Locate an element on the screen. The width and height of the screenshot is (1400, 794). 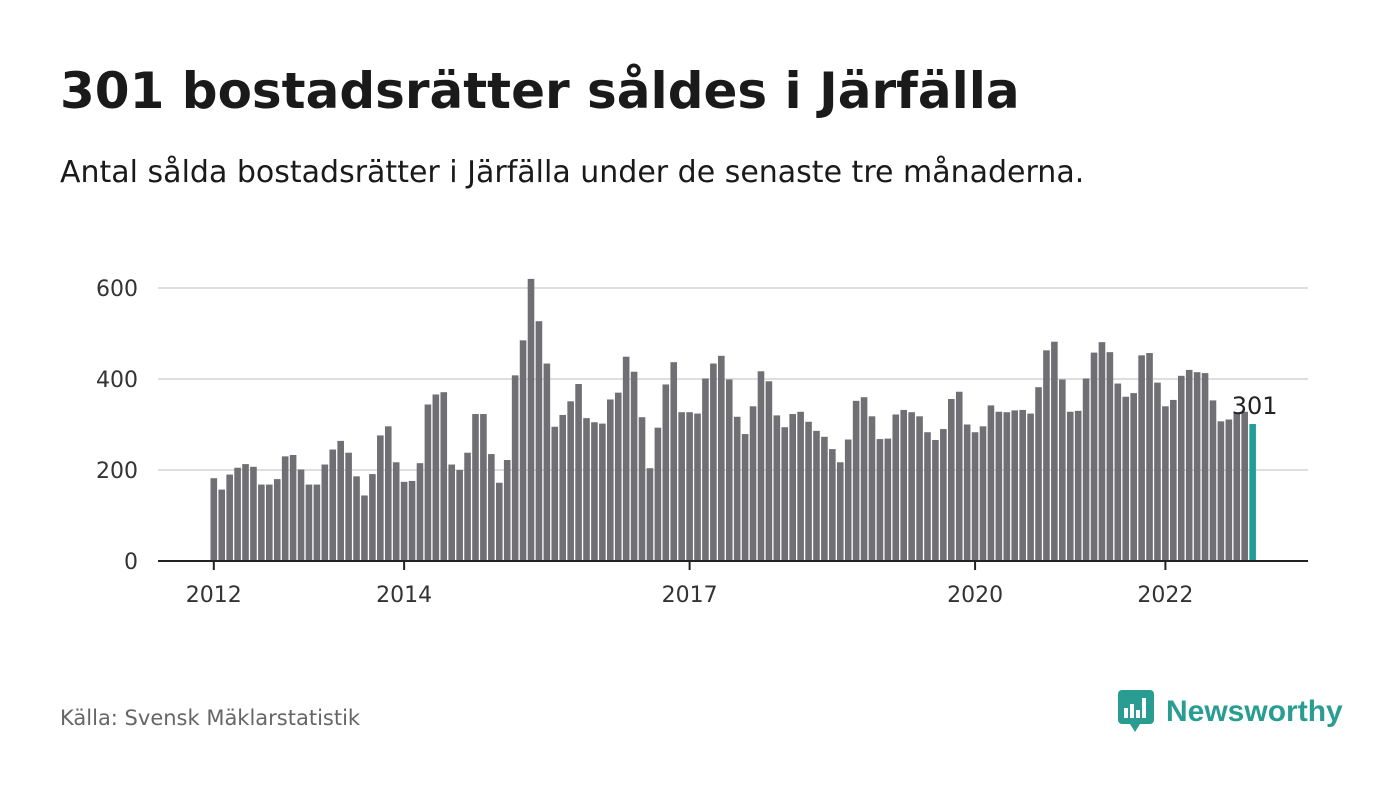
y-tick-label: 400 is located at coordinates (117, 380).